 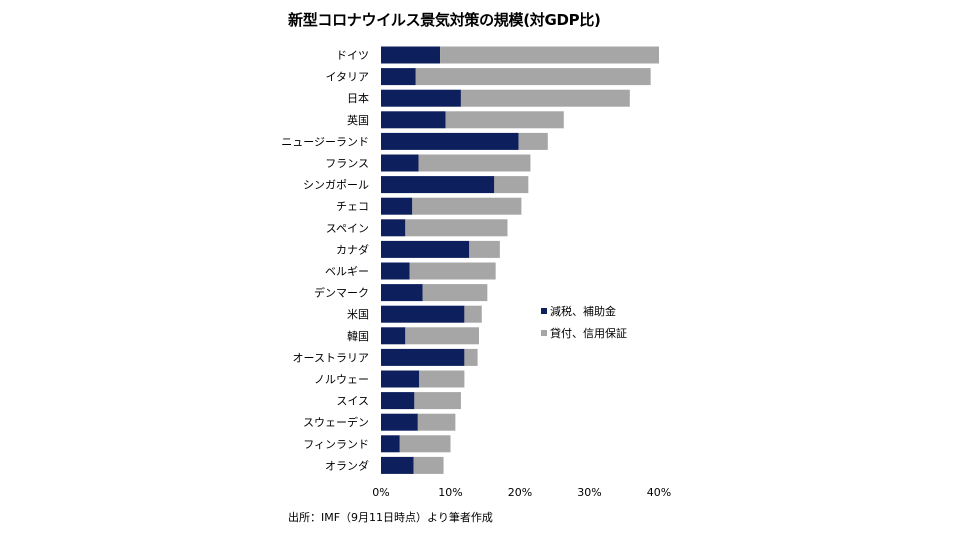 I want to click on x-axis-ticks: 0% 10% 20% 30% 40%, so click(x=521, y=492).